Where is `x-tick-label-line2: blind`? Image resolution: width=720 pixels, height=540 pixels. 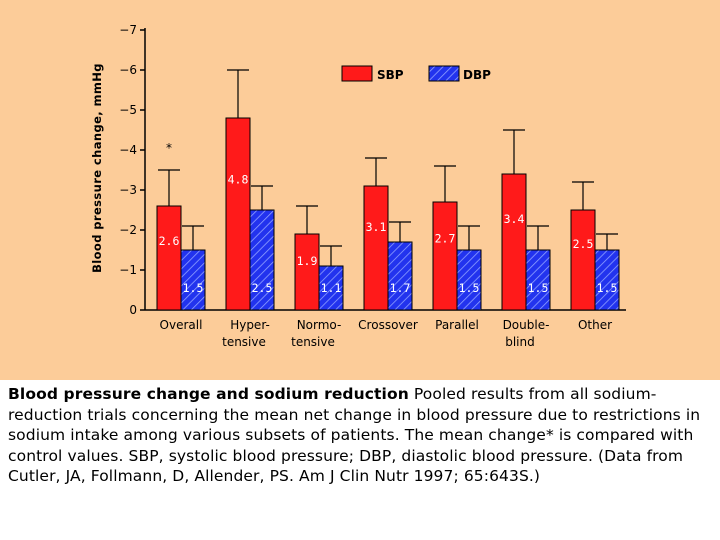 x-tick-label-line2: blind is located at coordinates (520, 342).